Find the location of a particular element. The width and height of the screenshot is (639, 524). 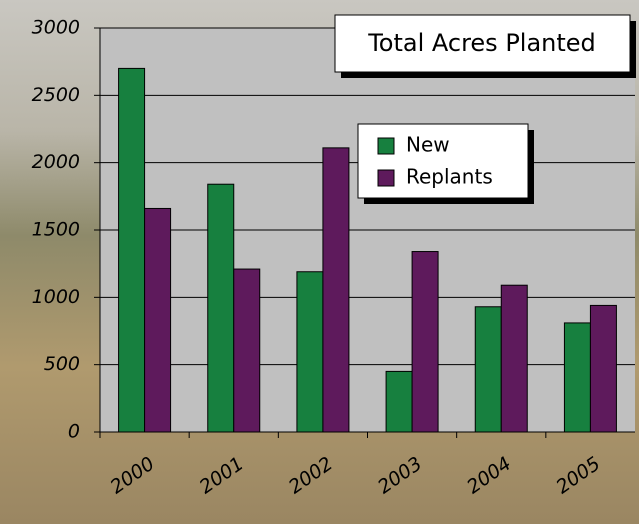

legend-label: New is located at coordinates (428, 145).